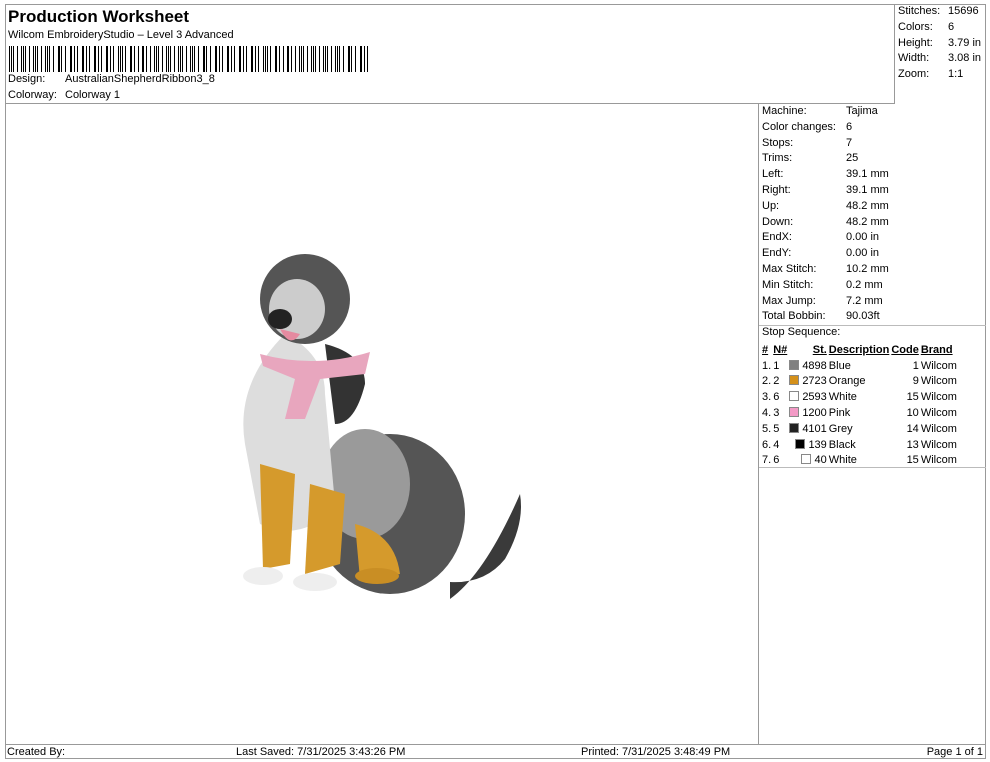  Describe the element at coordinates (771, 205) in the screenshot. I see `machine-label: Up:` at that location.